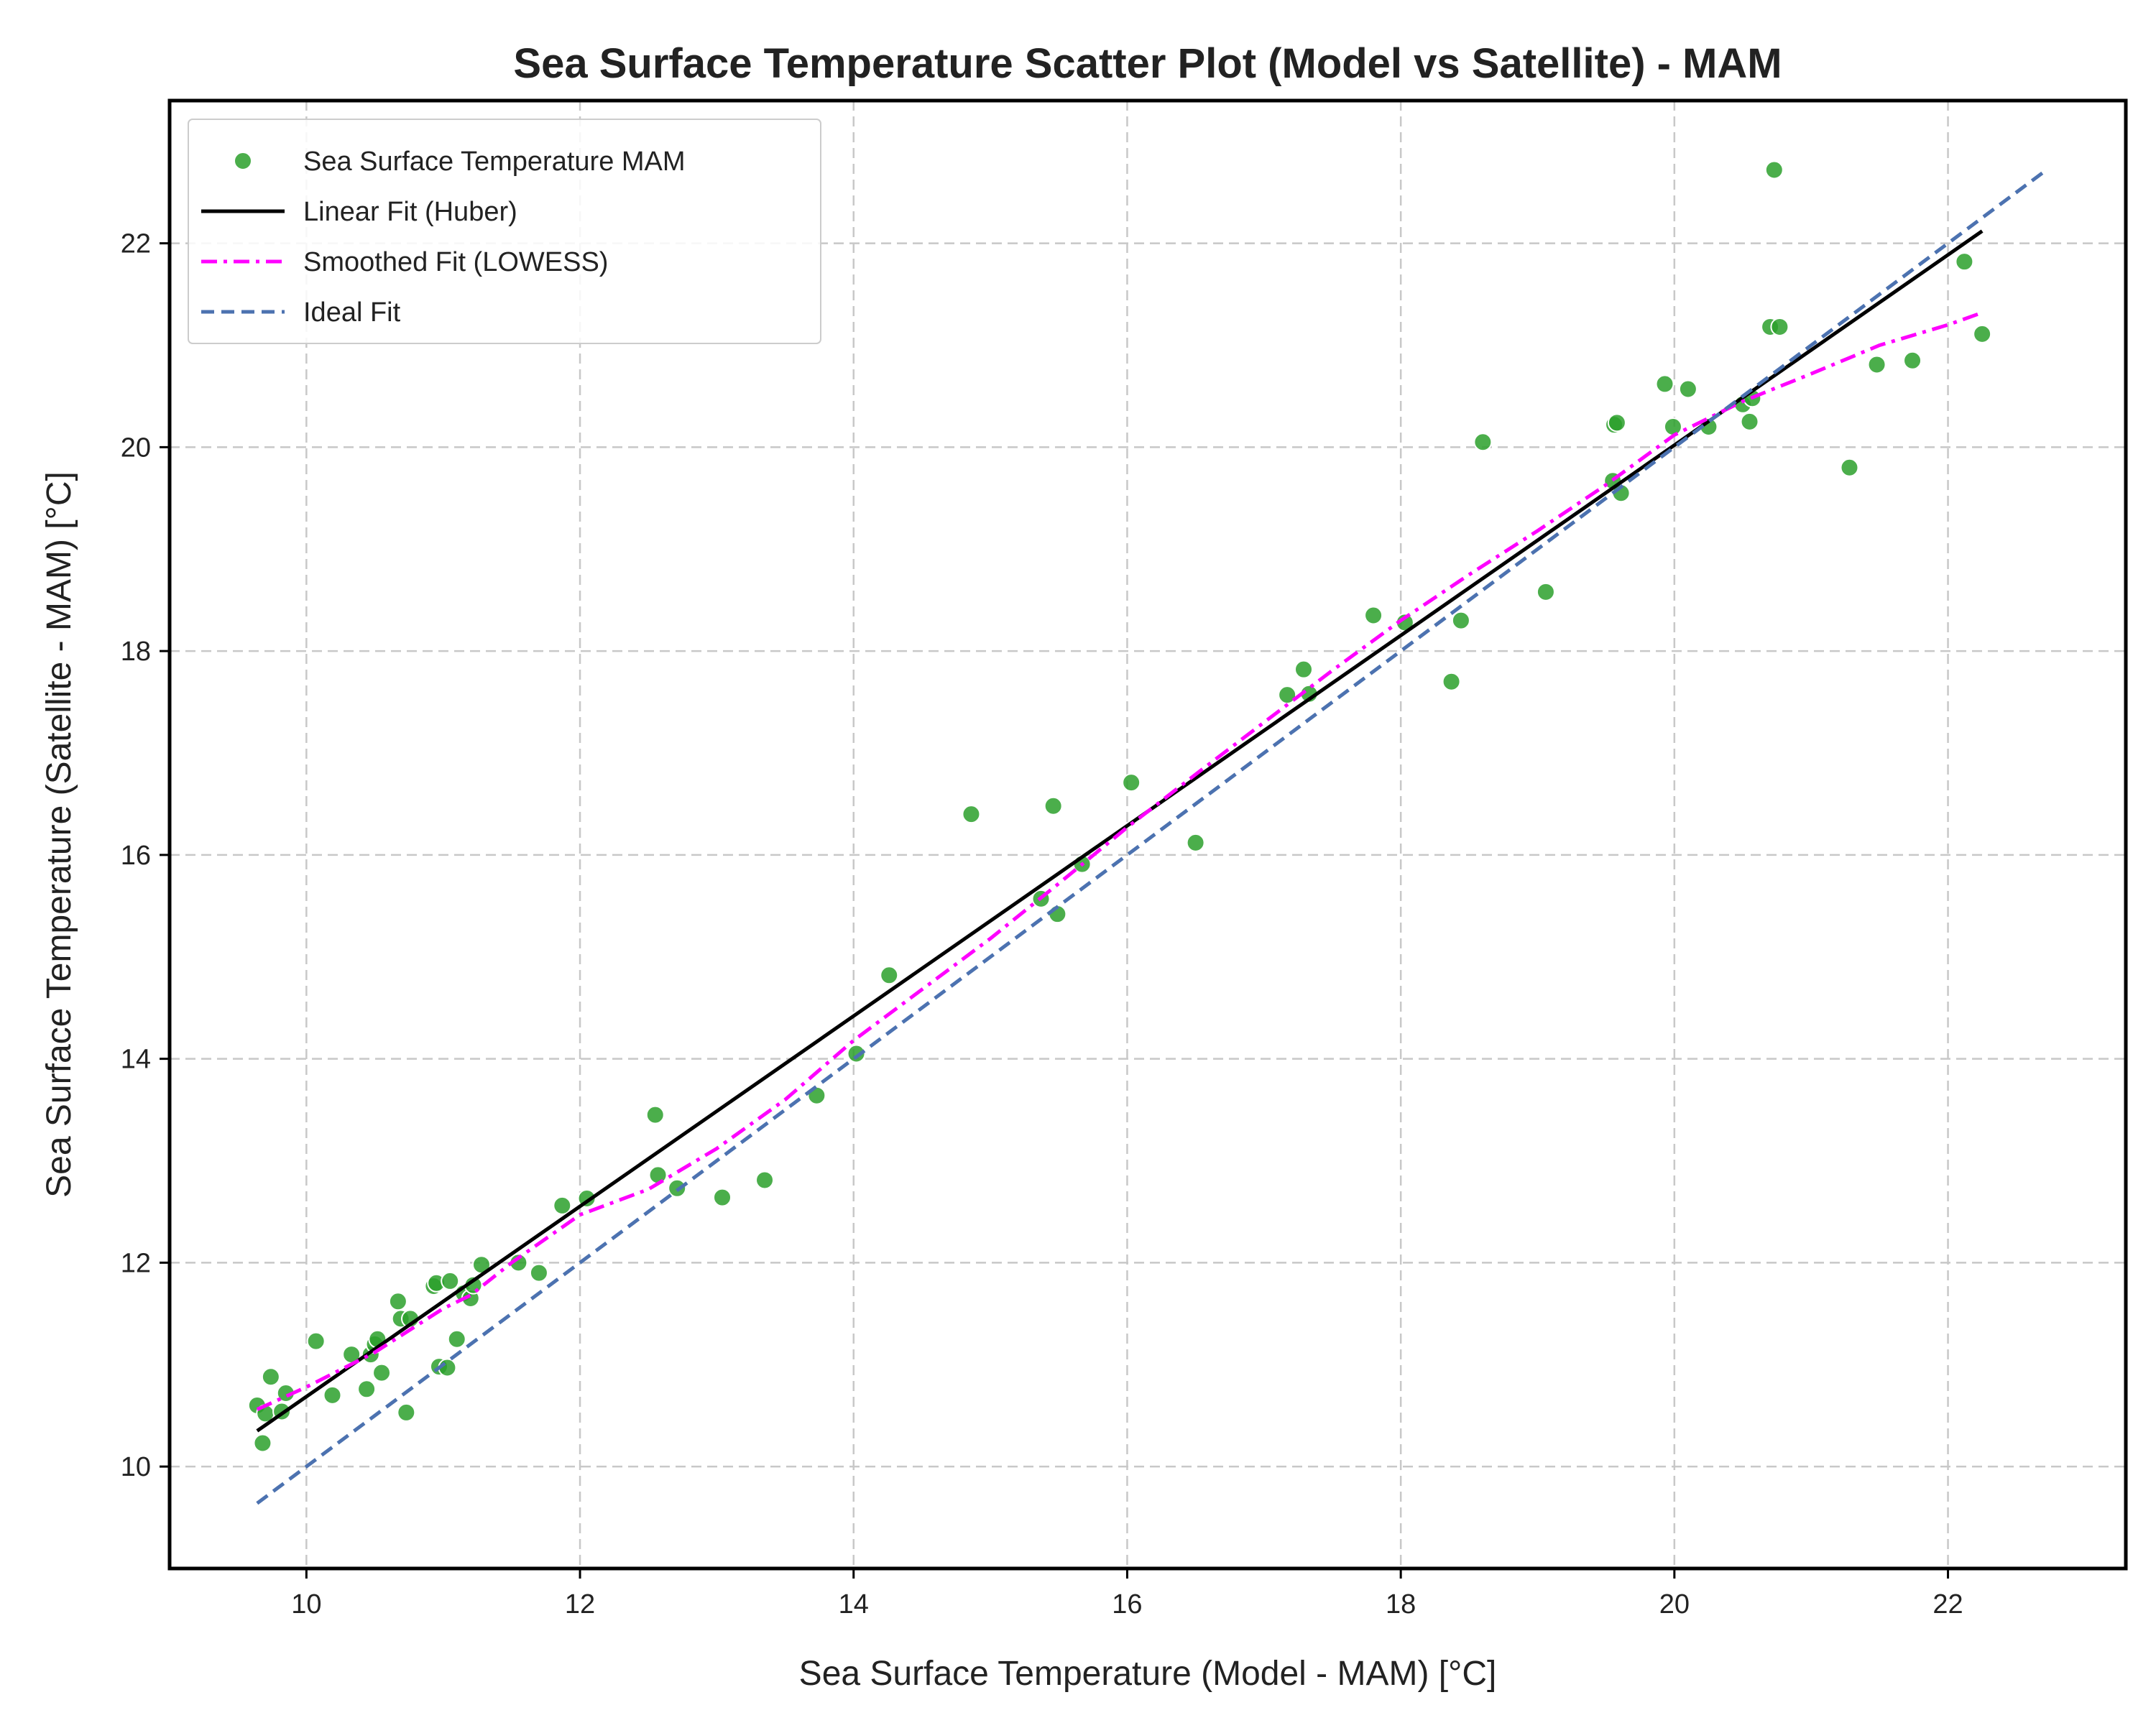 The image size is (2156, 1728). Describe the element at coordinates (455, 262) in the screenshot. I see `legend-label: Smoothed Fit (LOWESS)` at that location.